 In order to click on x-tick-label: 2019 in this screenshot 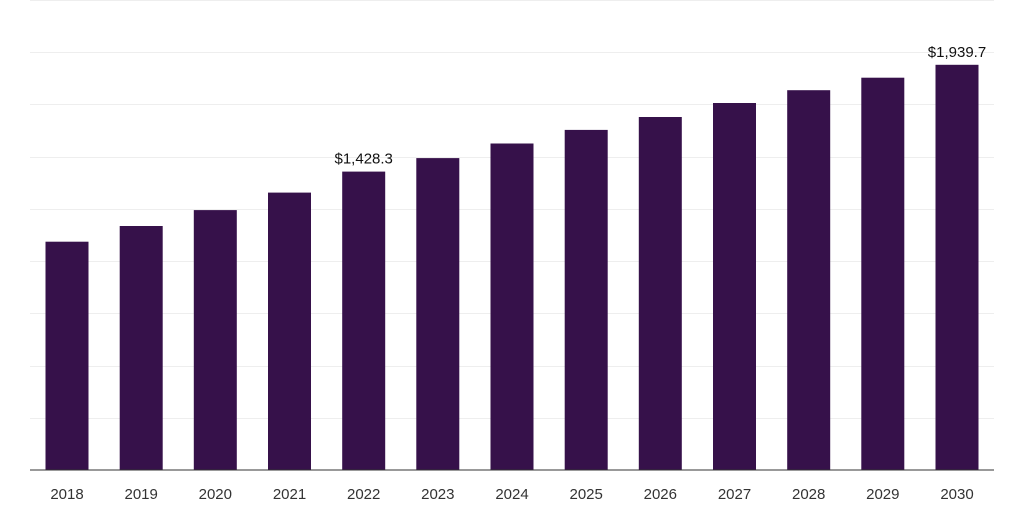, I will do `click(141, 494)`.